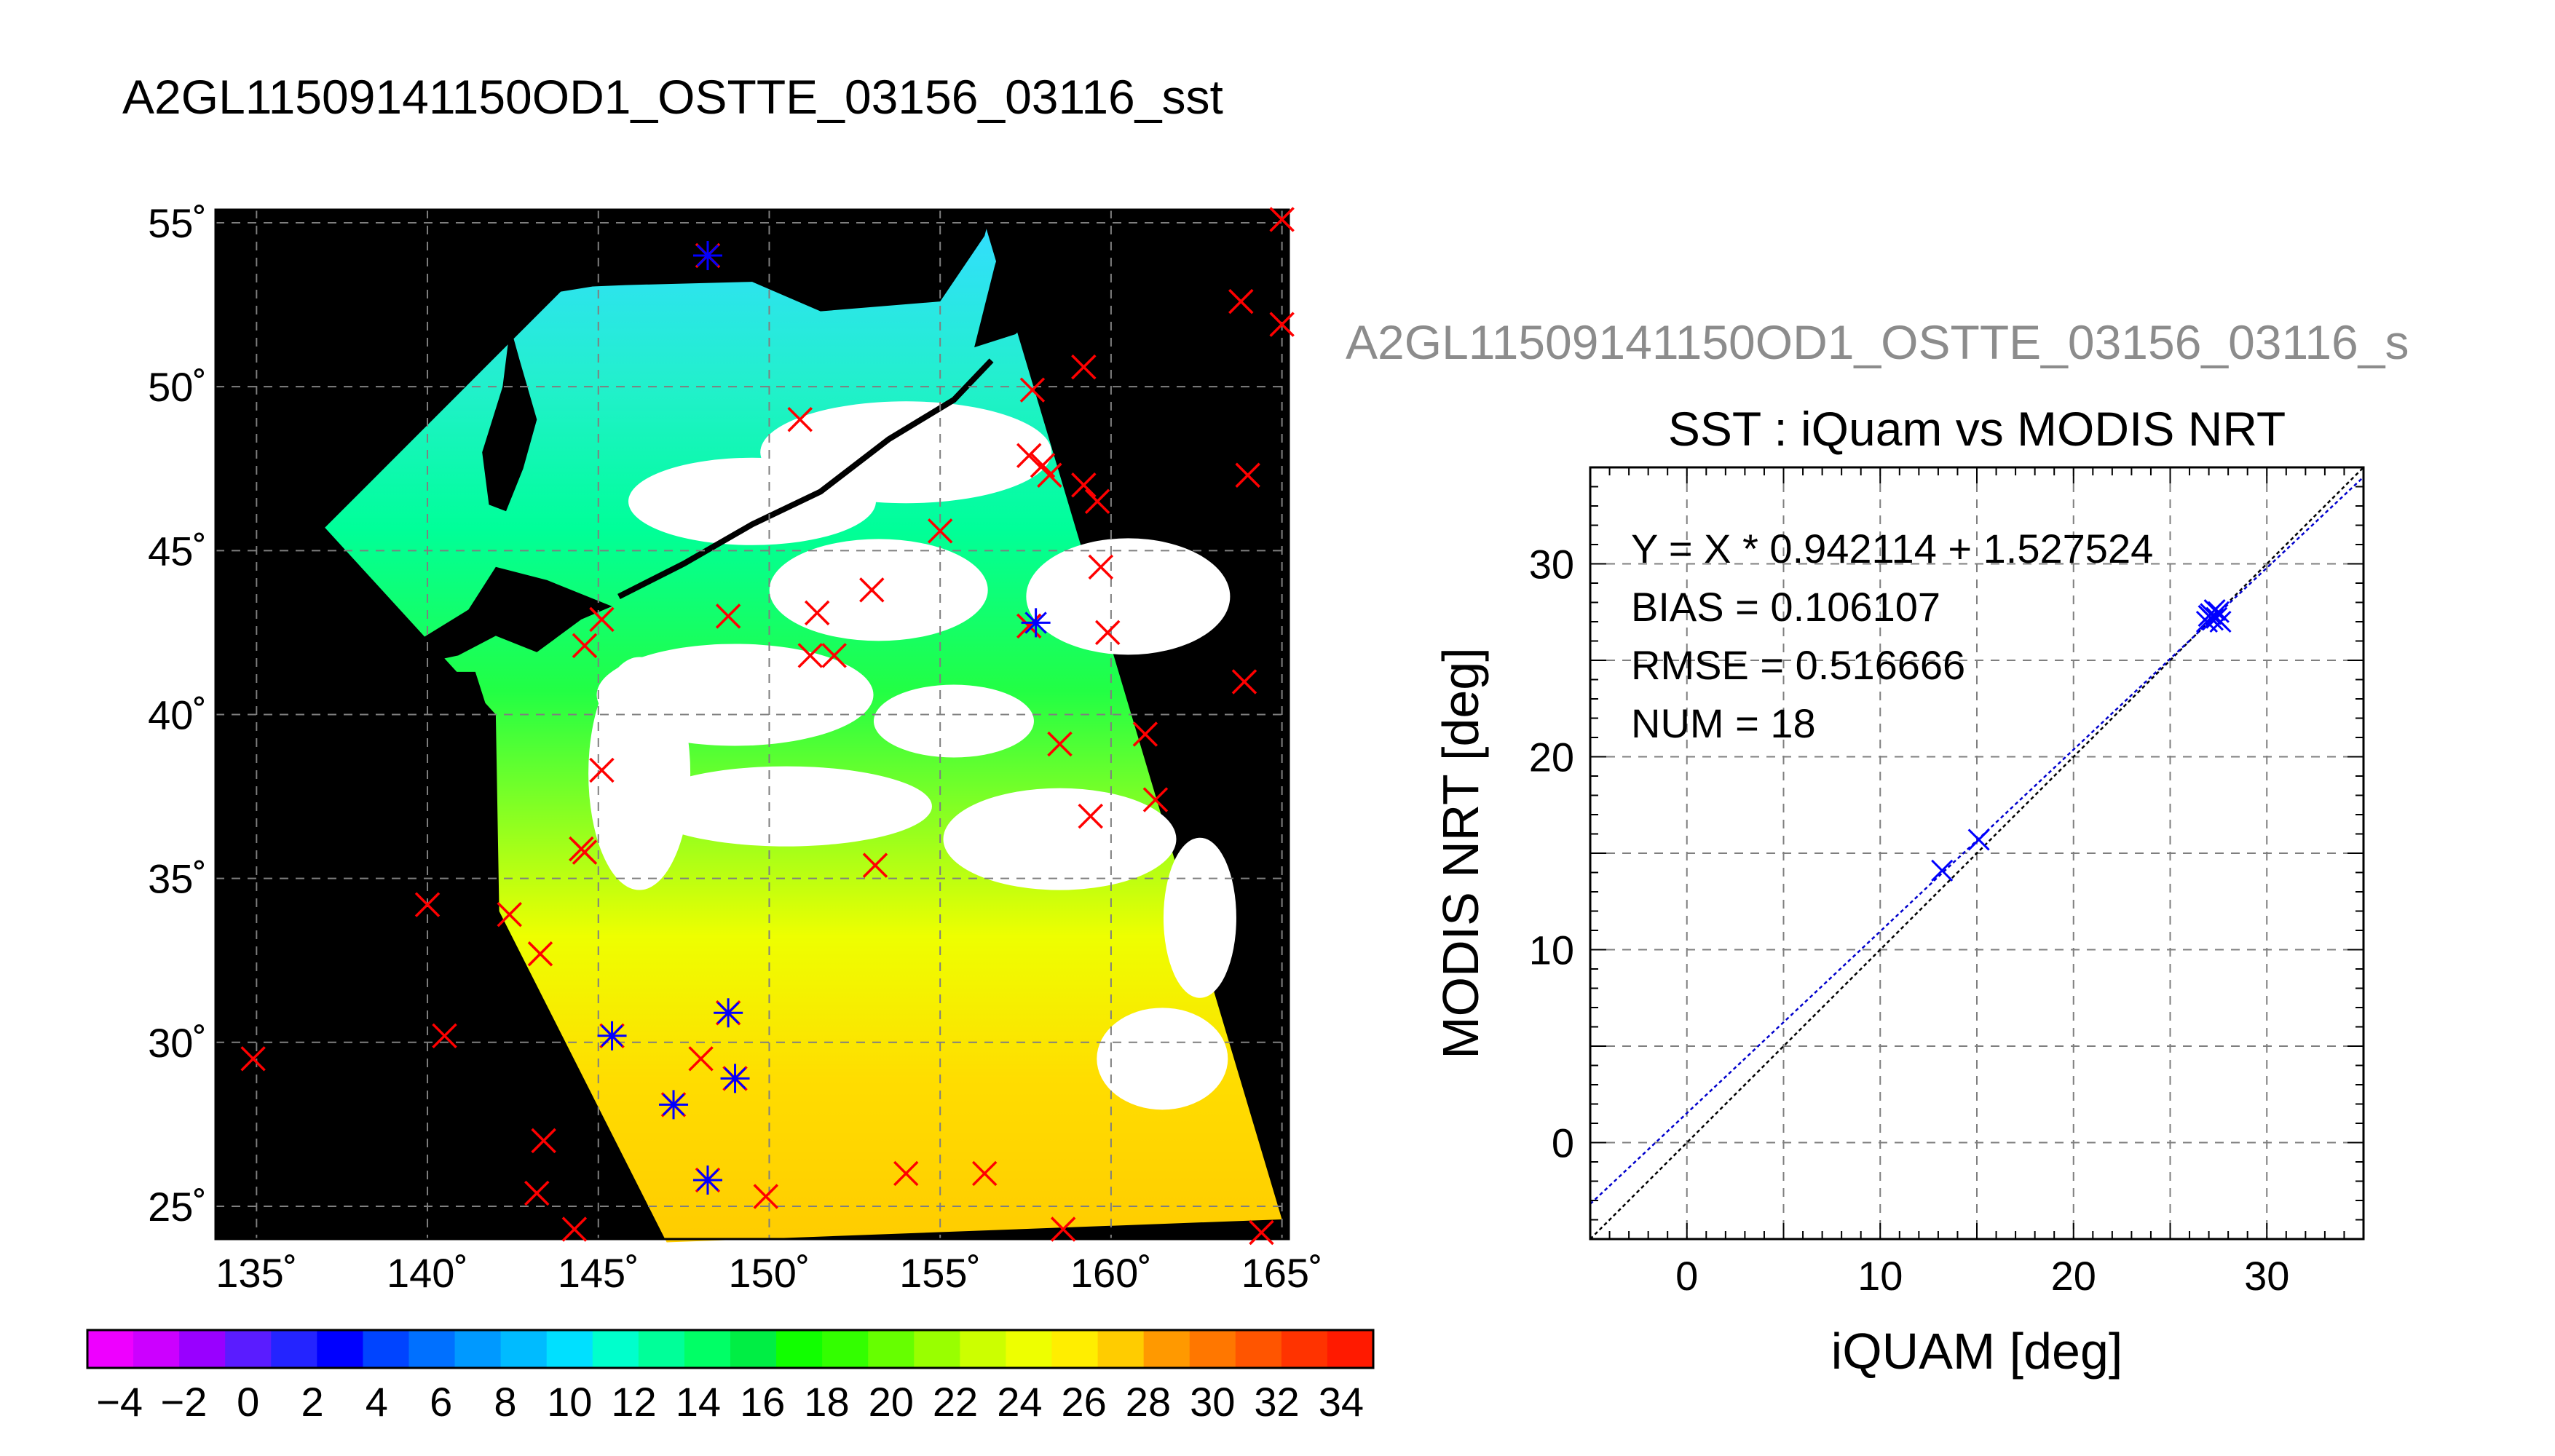 This screenshot has width=2555, height=1456. Describe the element at coordinates (1551, 564) in the screenshot. I see `scatter-y-tick-label: 30` at that location.